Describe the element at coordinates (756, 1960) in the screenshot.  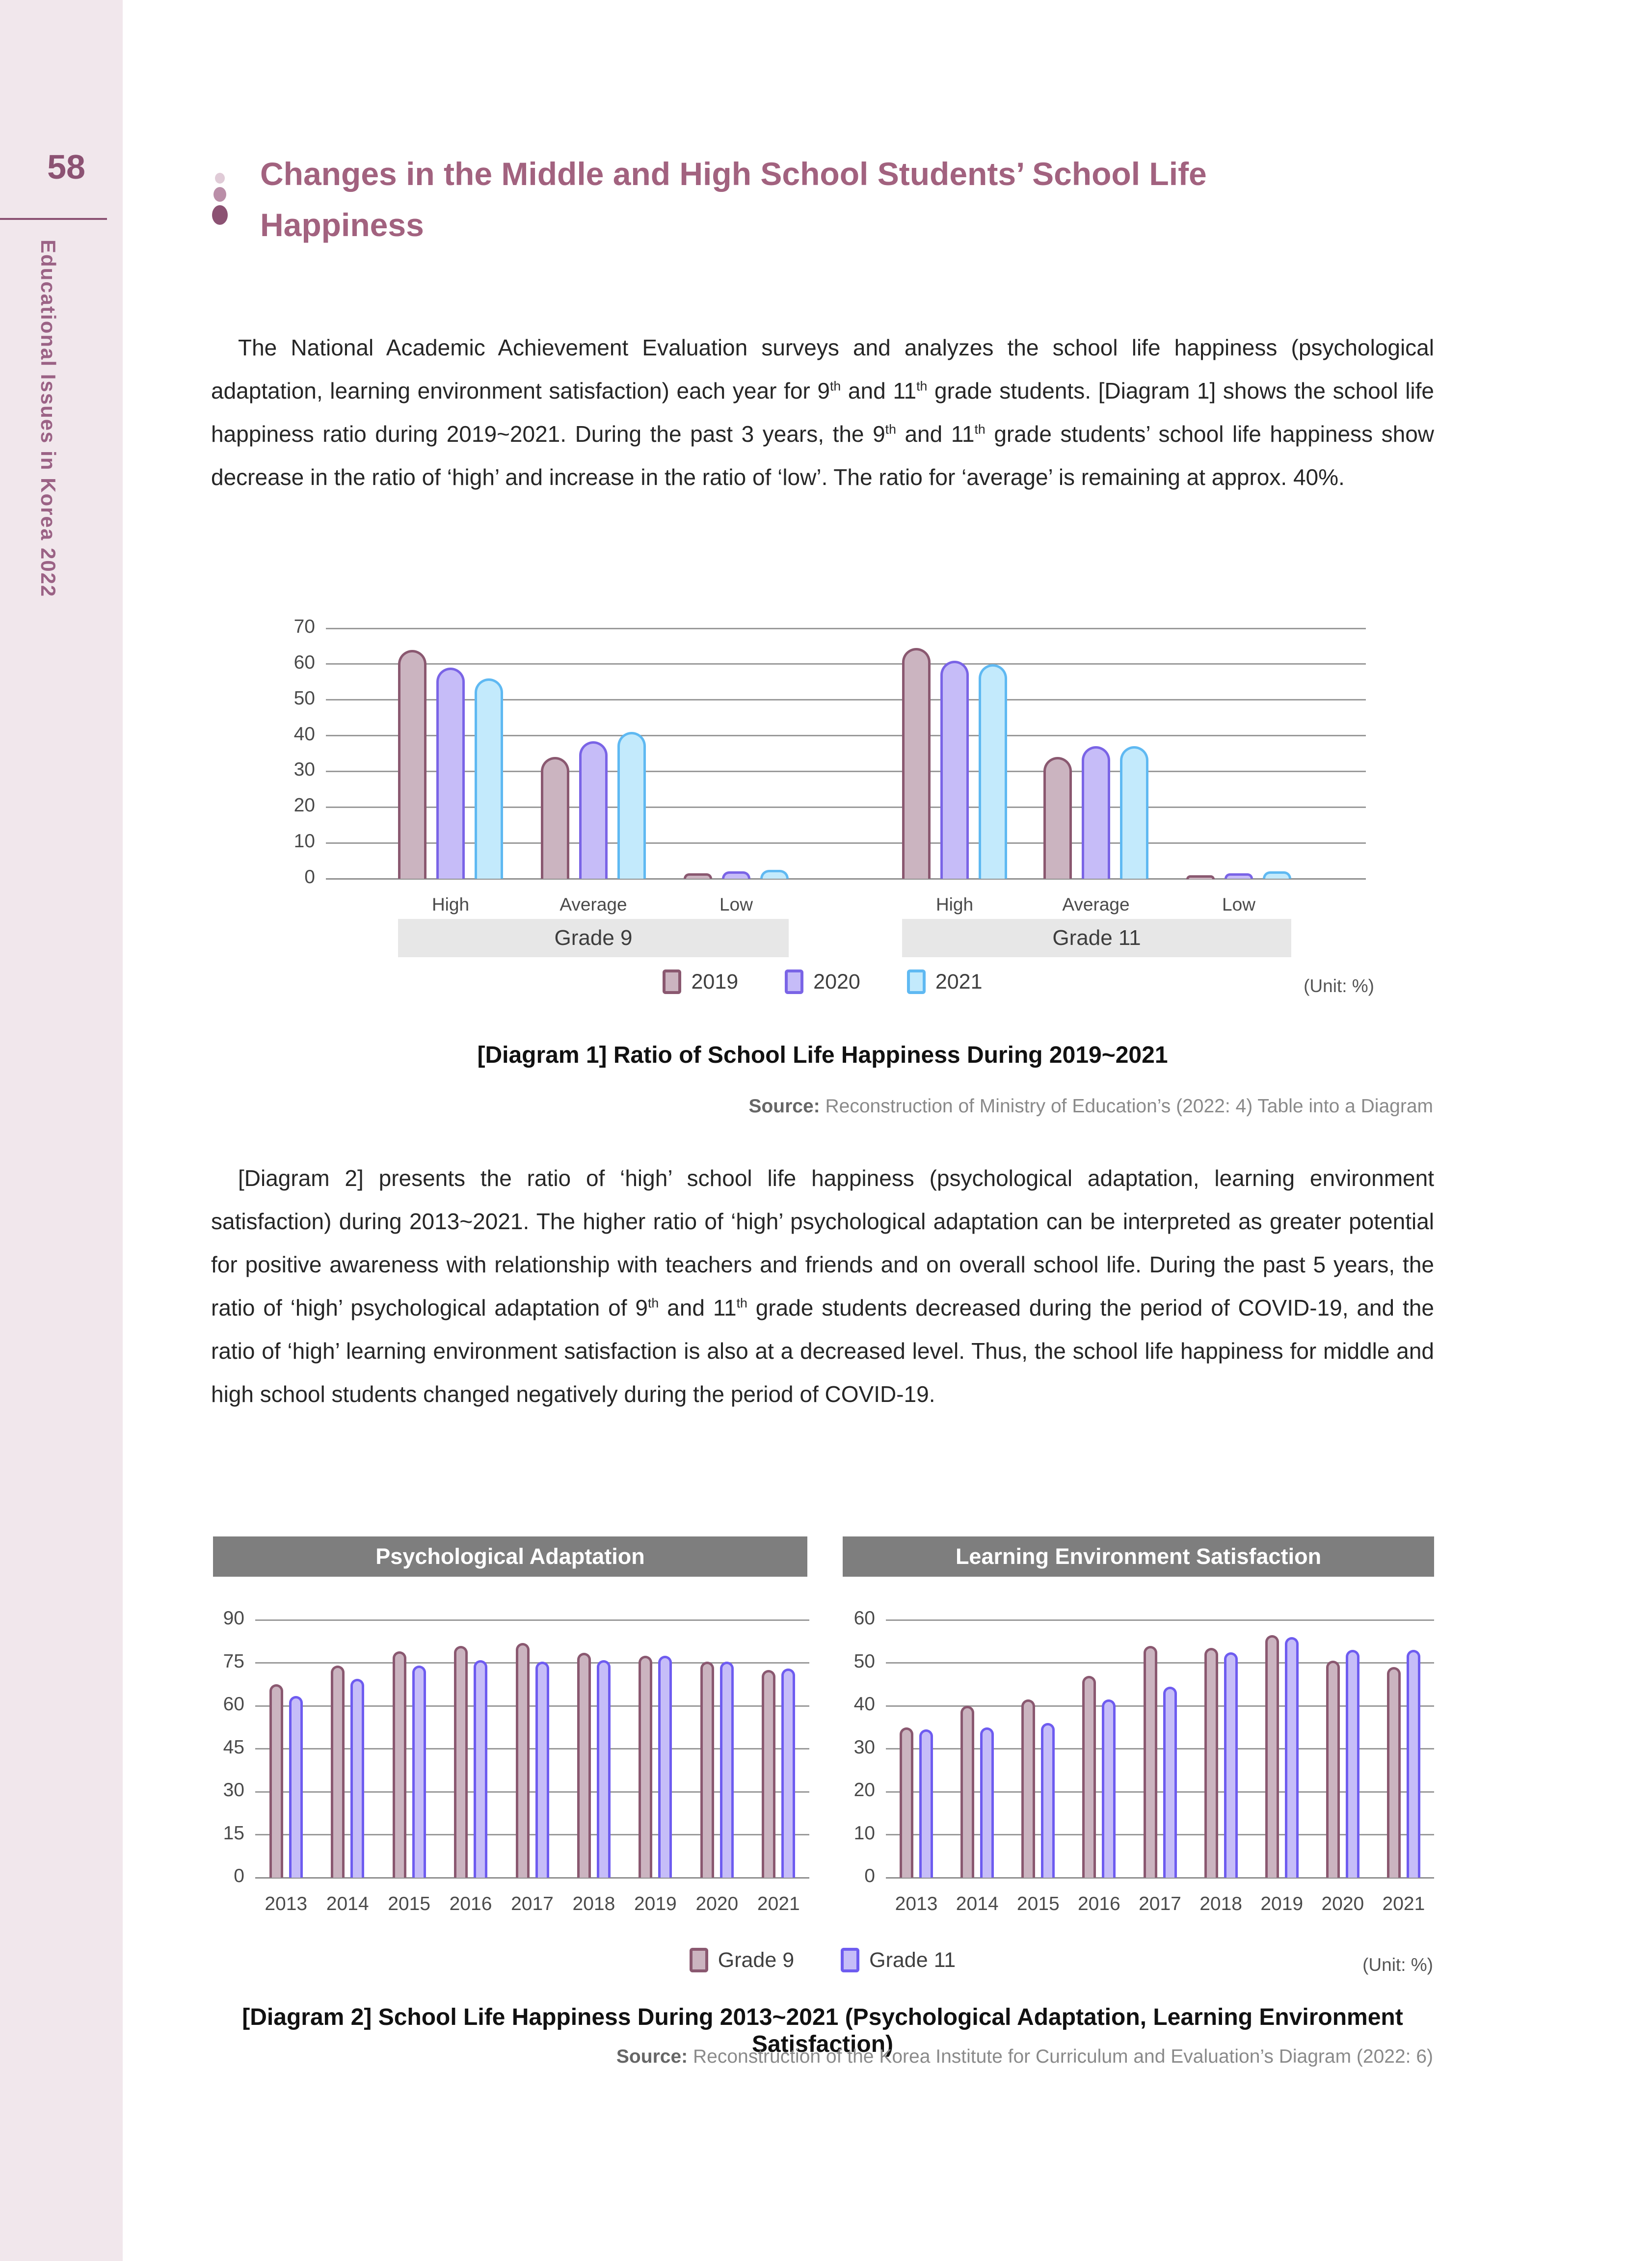
I see `legend-label: Grade 9` at that location.